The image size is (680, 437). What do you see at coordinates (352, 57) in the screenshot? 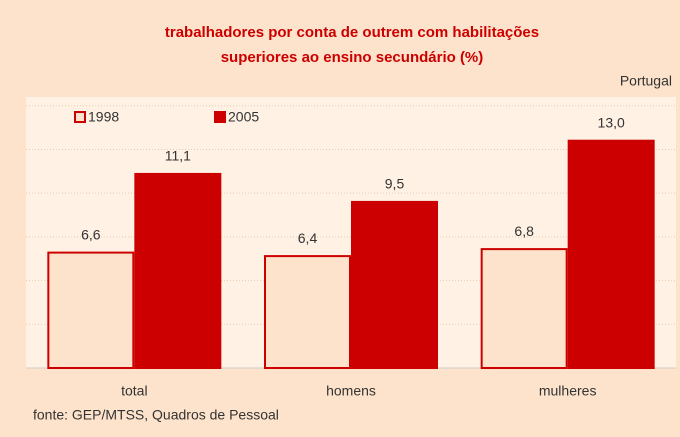
I see `chart-title: superiores ao ensino secundário (%)` at bounding box center [352, 57].